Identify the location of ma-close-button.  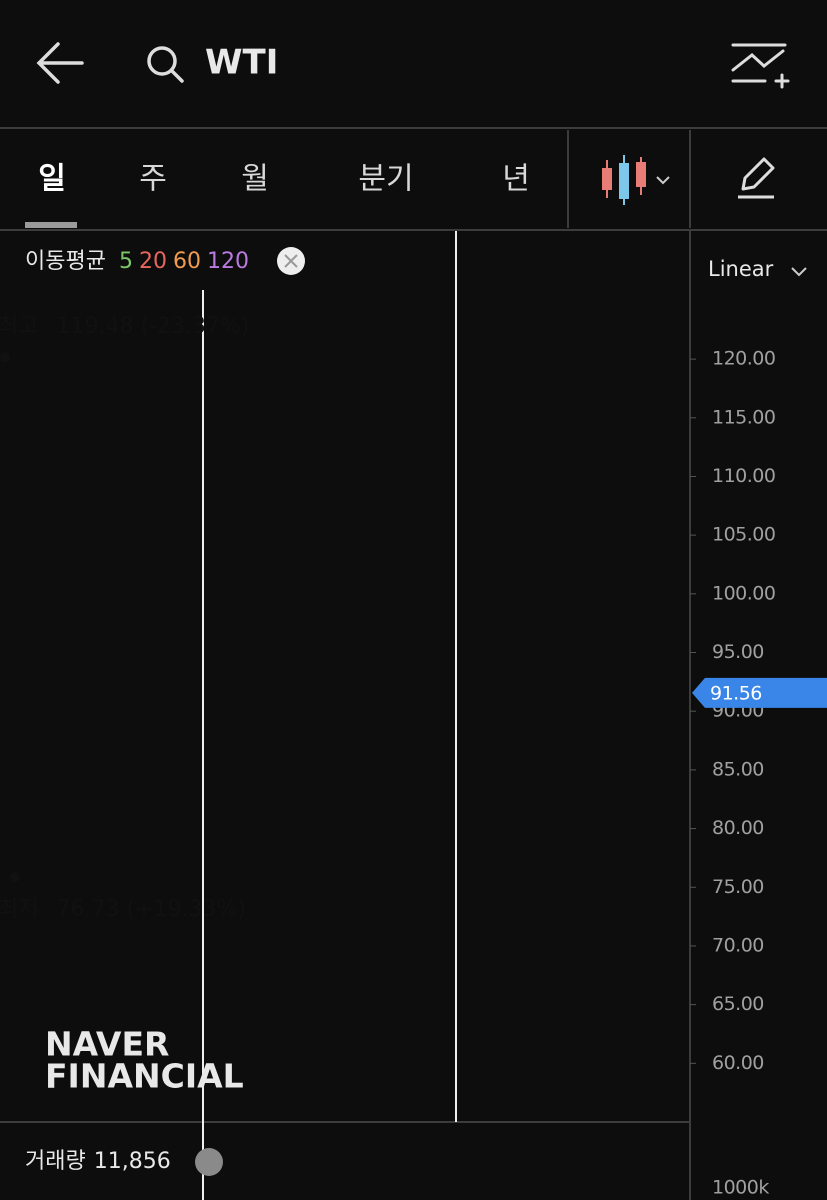
(291, 261).